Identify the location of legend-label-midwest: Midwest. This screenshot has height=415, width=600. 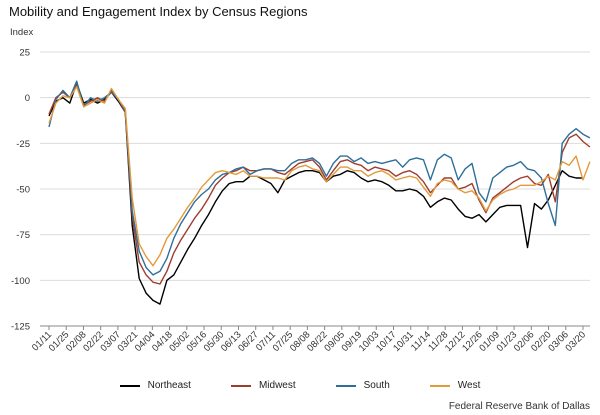
(277, 385).